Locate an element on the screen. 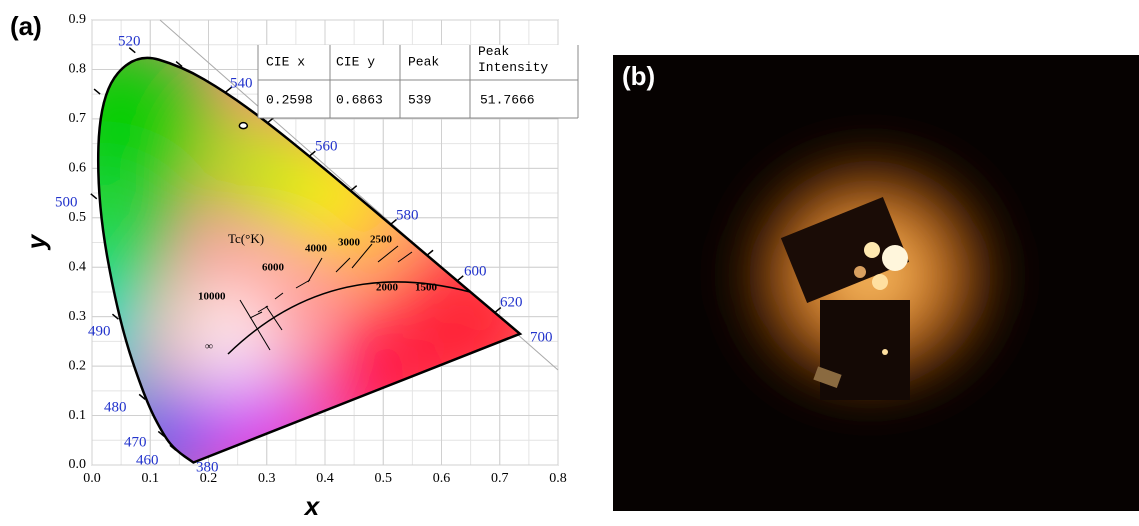 This screenshot has width=1139, height=526. x-tick-label: 0.8 is located at coordinates (558, 478).